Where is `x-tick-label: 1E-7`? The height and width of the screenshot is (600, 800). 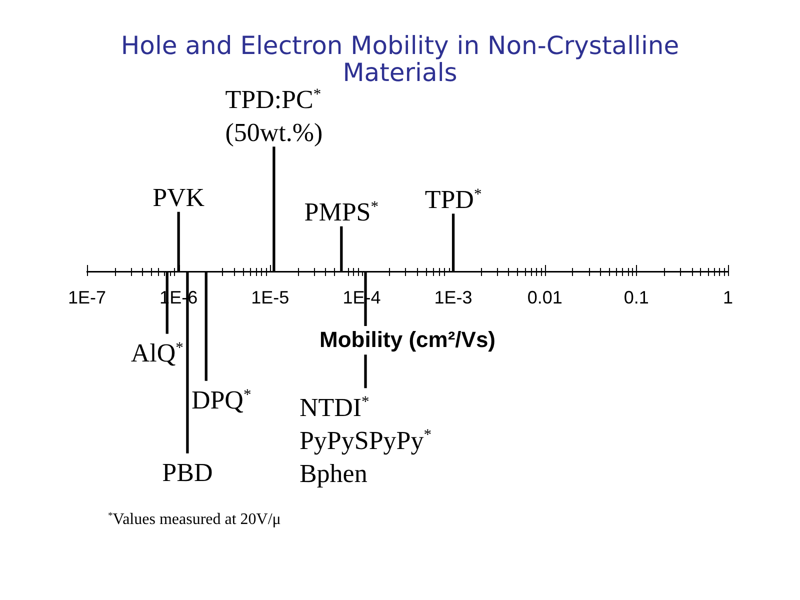 x-tick-label: 1E-7 is located at coordinates (87, 298).